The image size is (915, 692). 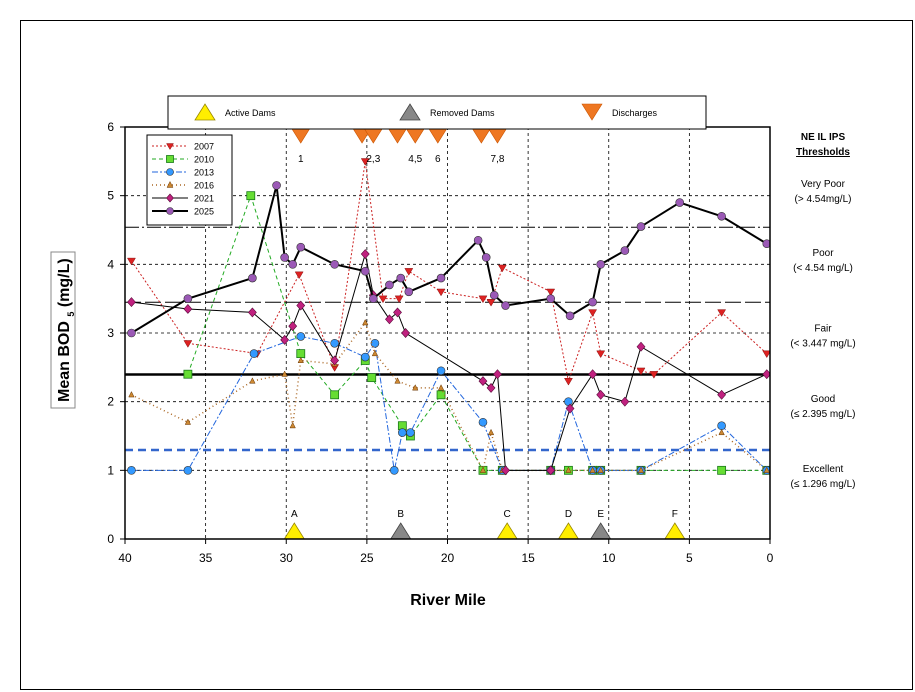 I want to click on y-axis-title-group: Mean BOD 5 (mg/L), so click(x=64, y=330).